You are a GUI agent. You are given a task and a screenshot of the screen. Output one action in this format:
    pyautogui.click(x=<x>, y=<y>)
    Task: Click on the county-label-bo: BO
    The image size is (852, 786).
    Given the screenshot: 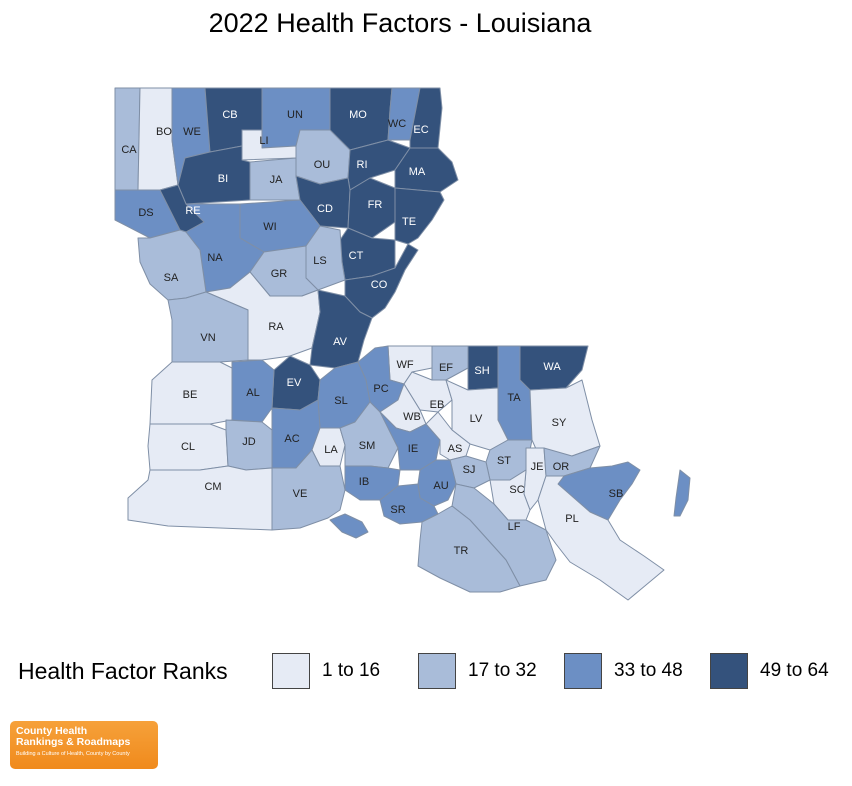 What is the action you would take?
    pyautogui.click(x=164, y=132)
    